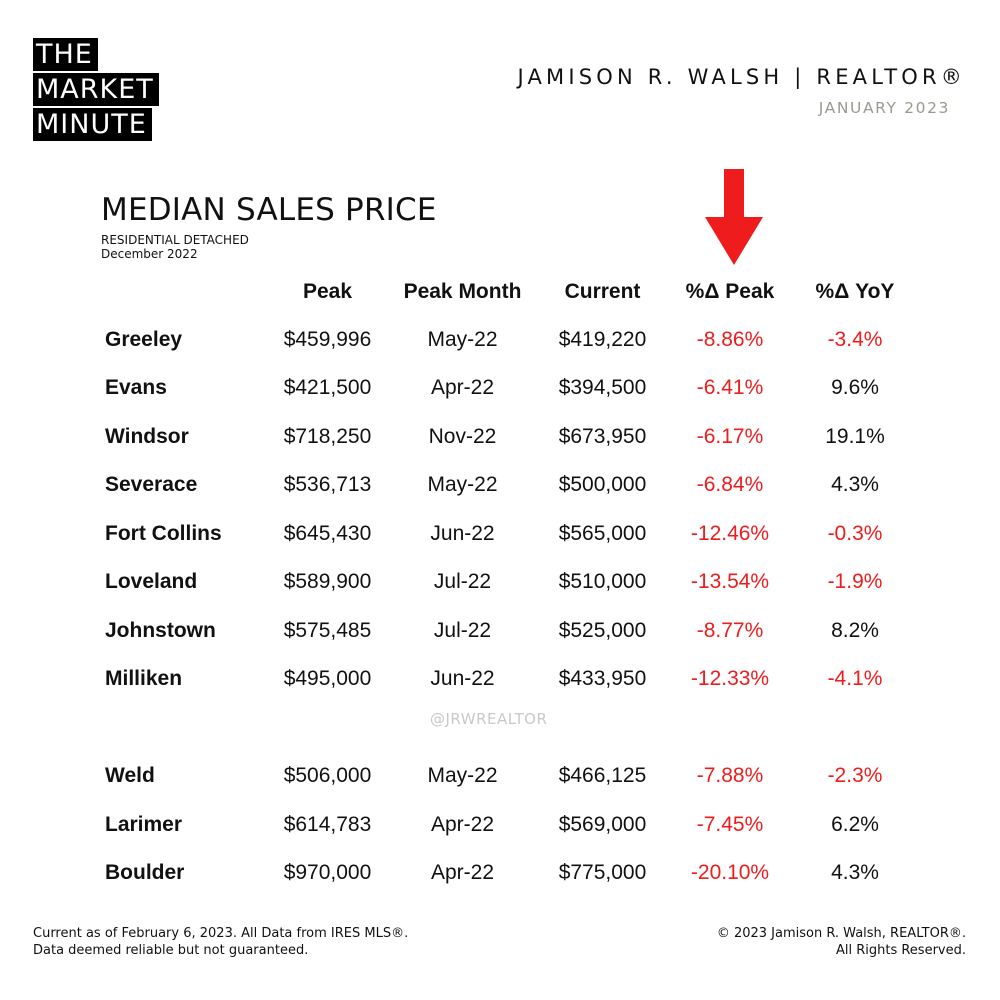 The image size is (1000, 1000). Describe the element at coordinates (730, 533) in the screenshot. I see `pct-peak-cell: -12.46%` at that location.